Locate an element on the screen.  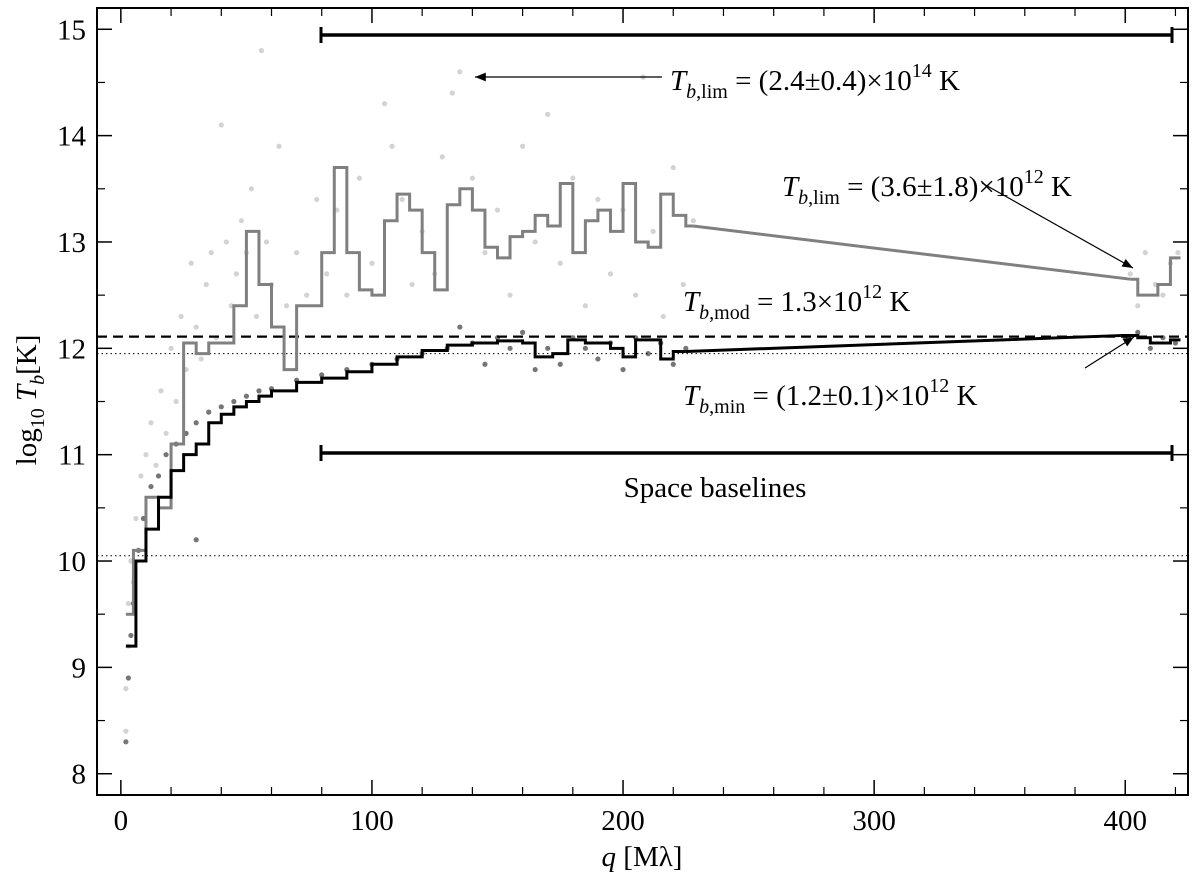
text-span: ,min is located at coordinates (727, 407).